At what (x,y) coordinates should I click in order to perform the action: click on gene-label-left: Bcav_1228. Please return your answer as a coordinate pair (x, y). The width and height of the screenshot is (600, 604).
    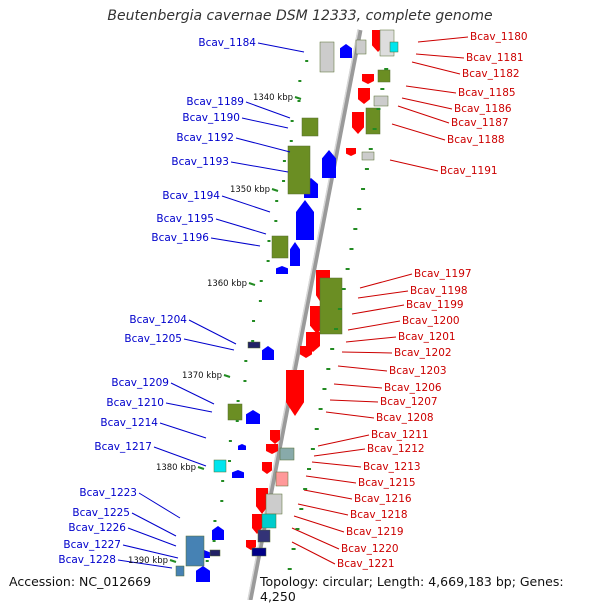
    Looking at the image, I should click on (87, 560).